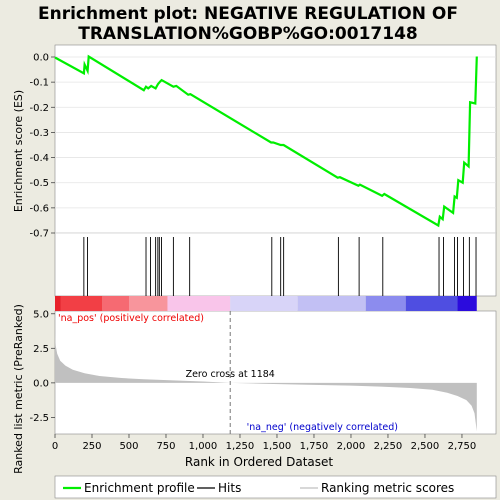 The height and width of the screenshot is (500, 500). I want to click on legend-metric-label: Ranking metric scores, so click(387, 488).